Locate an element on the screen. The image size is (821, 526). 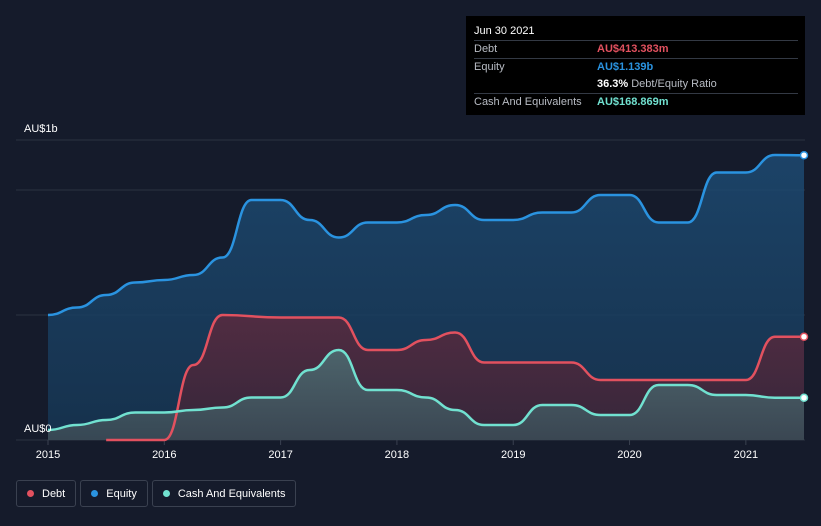
tooltip-ratio-label: Debt/Equity Ratio is located at coordinates (674, 84).